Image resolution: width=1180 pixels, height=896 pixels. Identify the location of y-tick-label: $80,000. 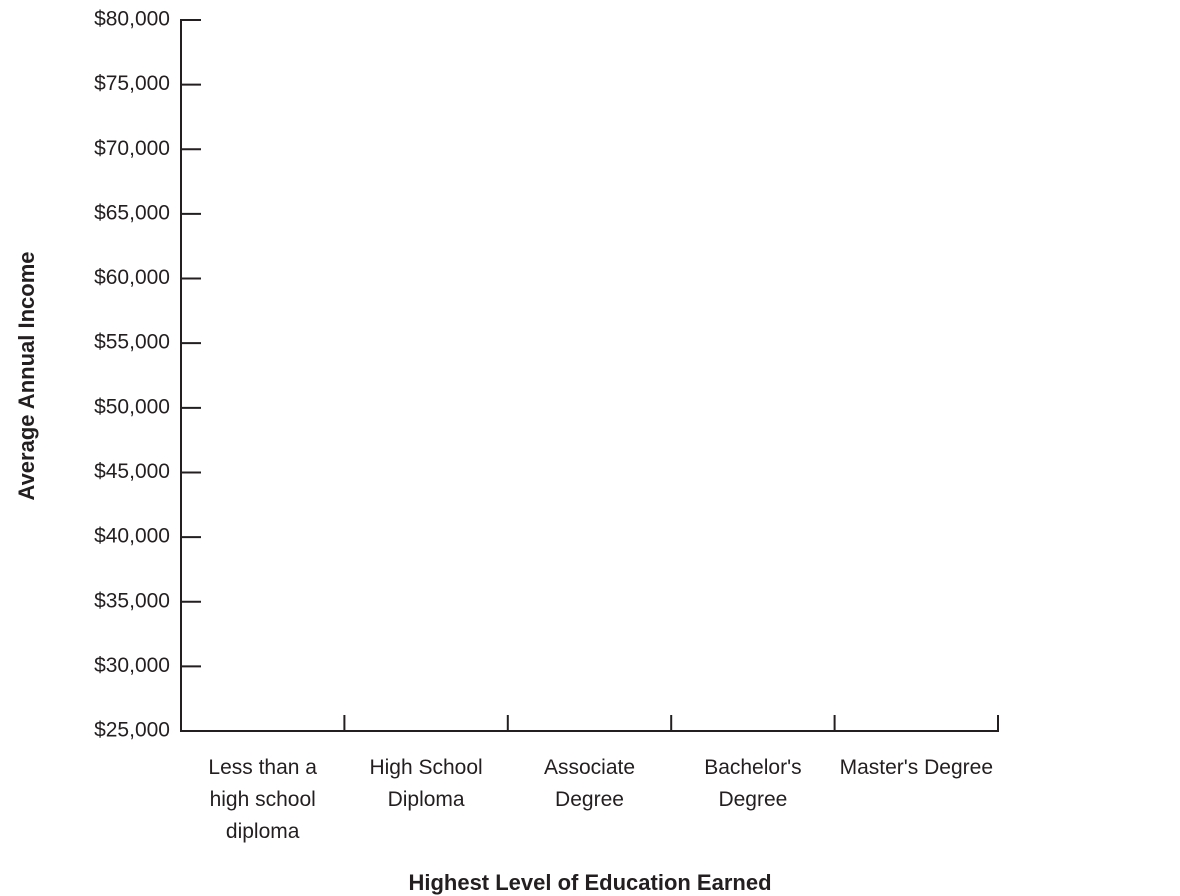
(132, 19).